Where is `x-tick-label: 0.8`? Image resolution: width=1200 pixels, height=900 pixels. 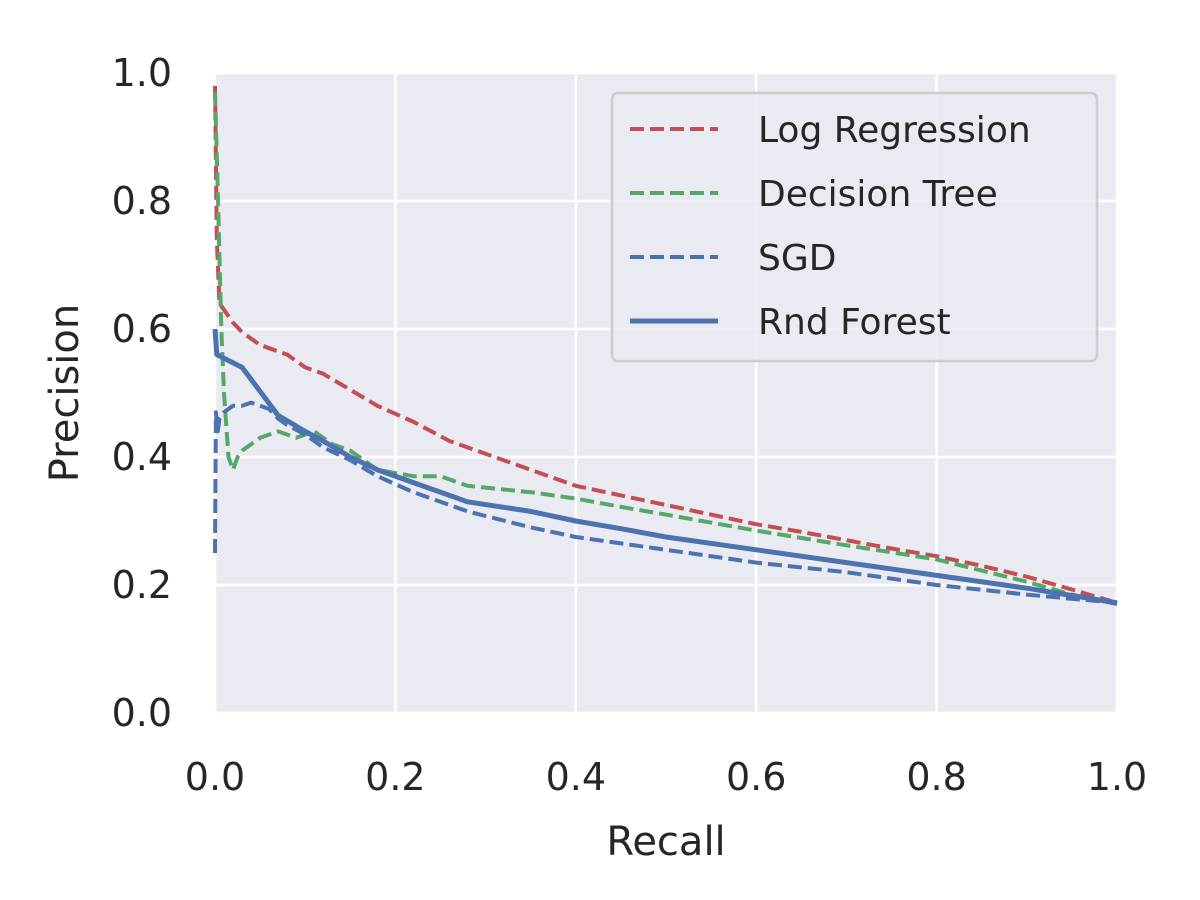 x-tick-label: 0.8 is located at coordinates (936, 777).